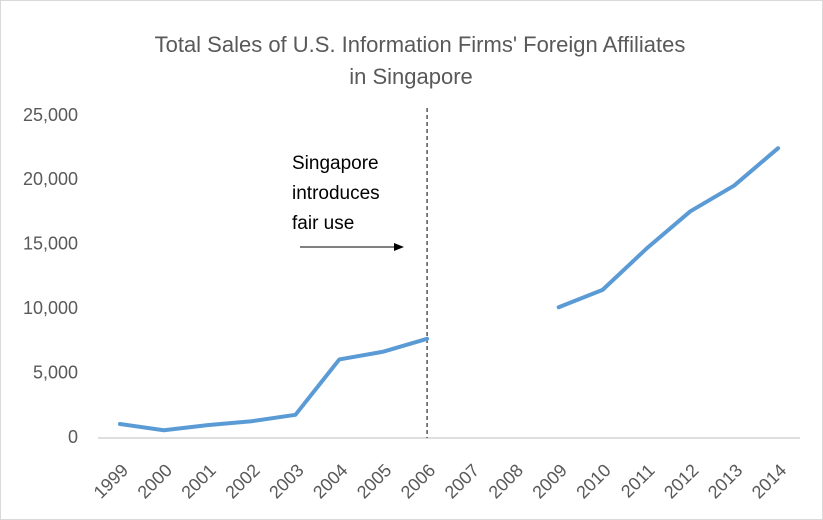  I want to click on annotation: fair use, so click(323, 223).